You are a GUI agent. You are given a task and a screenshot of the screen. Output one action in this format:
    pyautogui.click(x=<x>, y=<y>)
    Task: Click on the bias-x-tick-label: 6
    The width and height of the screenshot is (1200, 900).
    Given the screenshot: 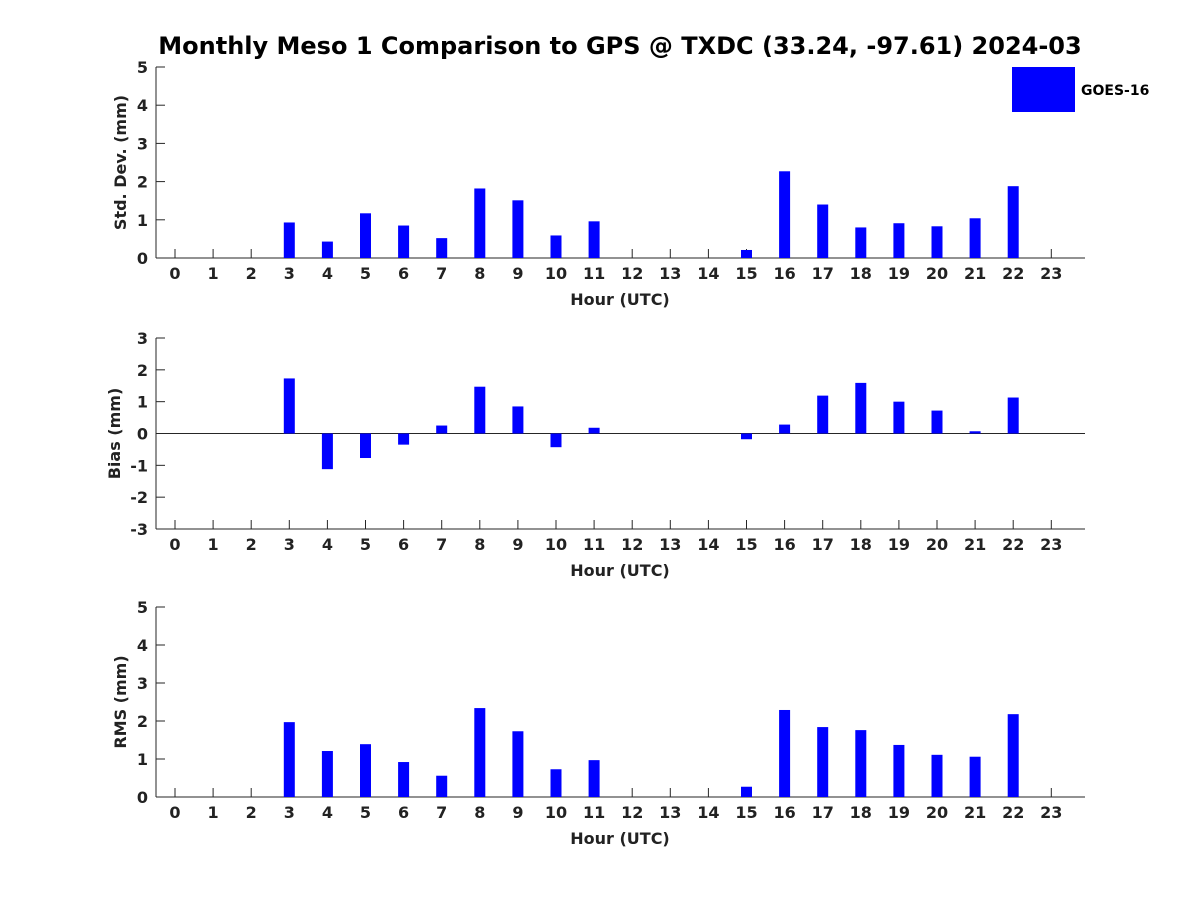 What is the action you would take?
    pyautogui.click(x=403, y=544)
    